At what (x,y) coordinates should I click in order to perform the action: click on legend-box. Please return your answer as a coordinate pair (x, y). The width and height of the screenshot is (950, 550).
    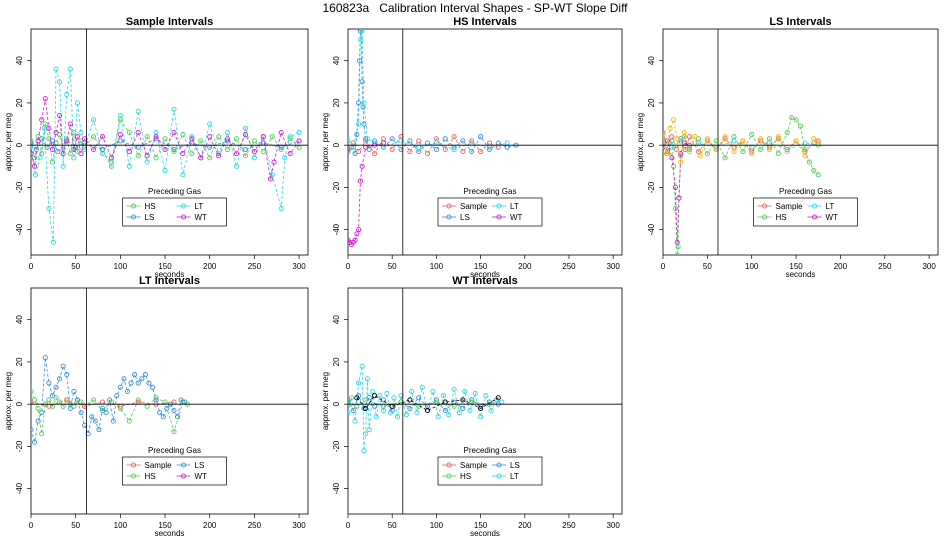
    Looking at the image, I should click on (490, 212).